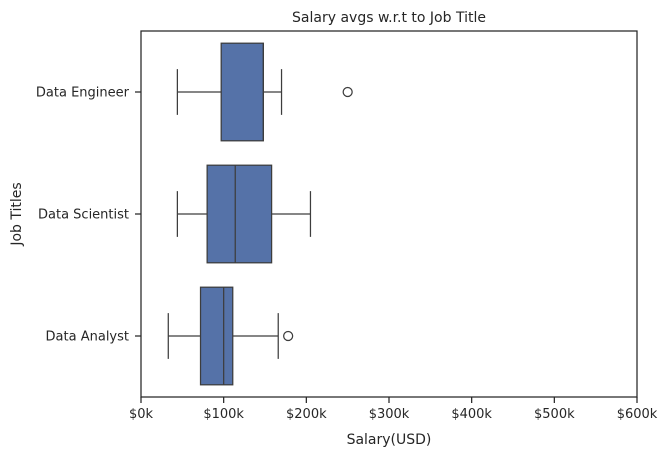  I want to click on box-group-data-scientist, so click(244, 214).